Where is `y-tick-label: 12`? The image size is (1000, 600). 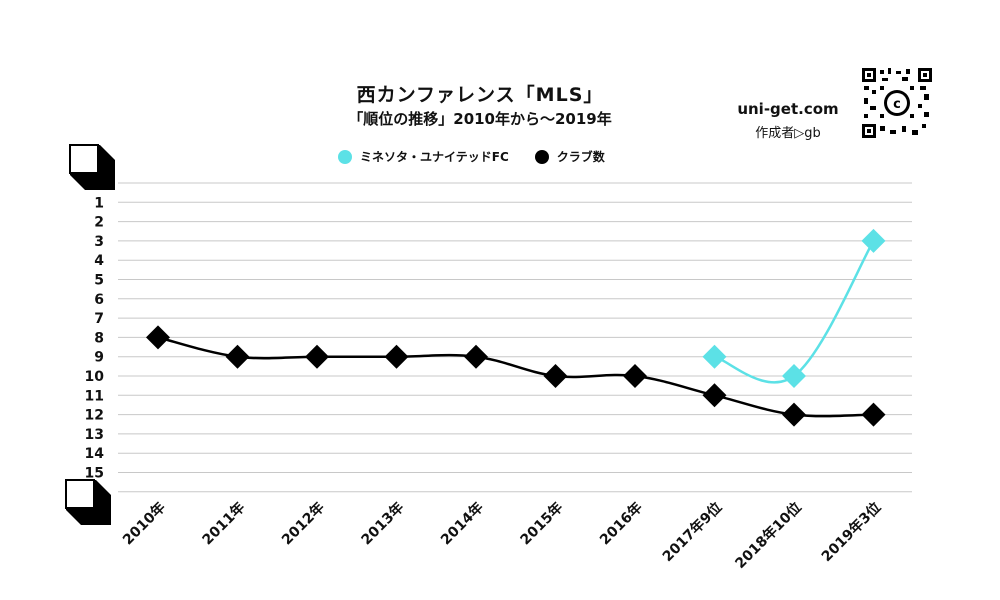
y-tick-label: 12 is located at coordinates (94, 416).